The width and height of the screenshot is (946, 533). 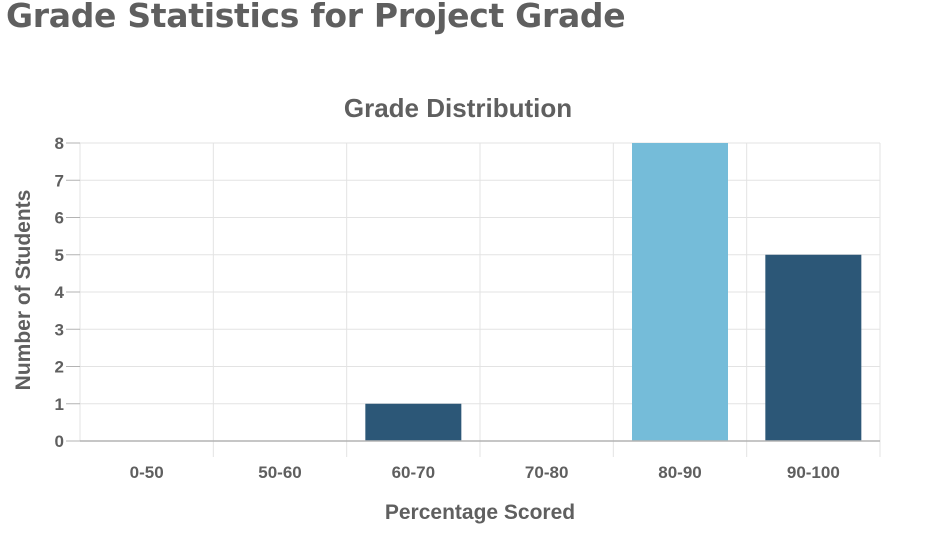 I want to click on x-tick-label: 70-80, so click(x=546, y=472).